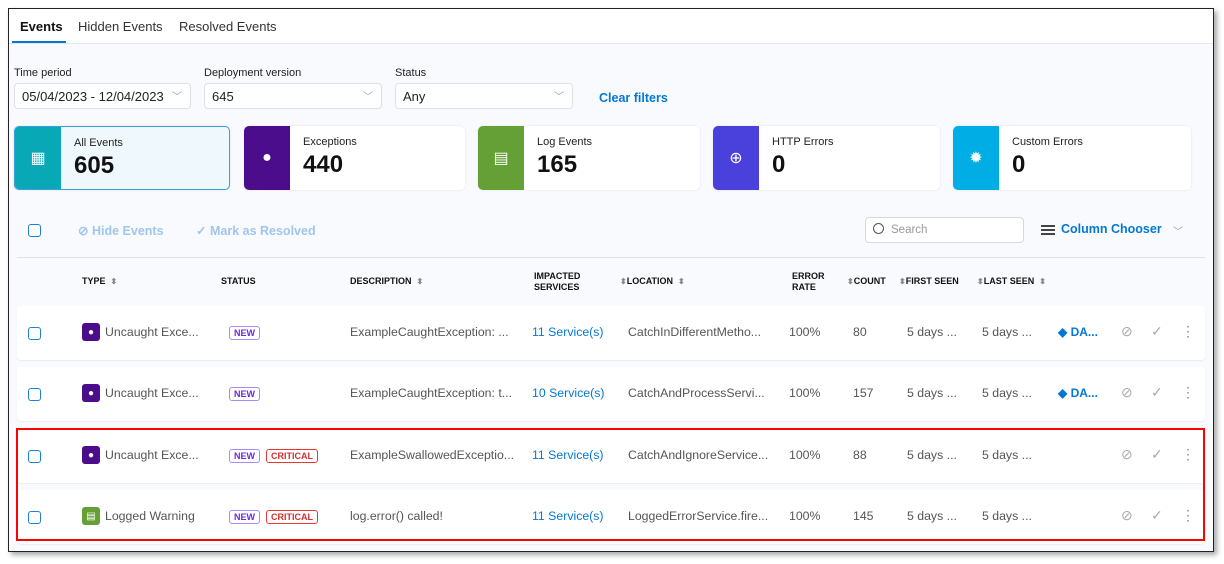 This screenshot has height=564, width=1224. I want to click on menu-icon, so click(1048, 230).